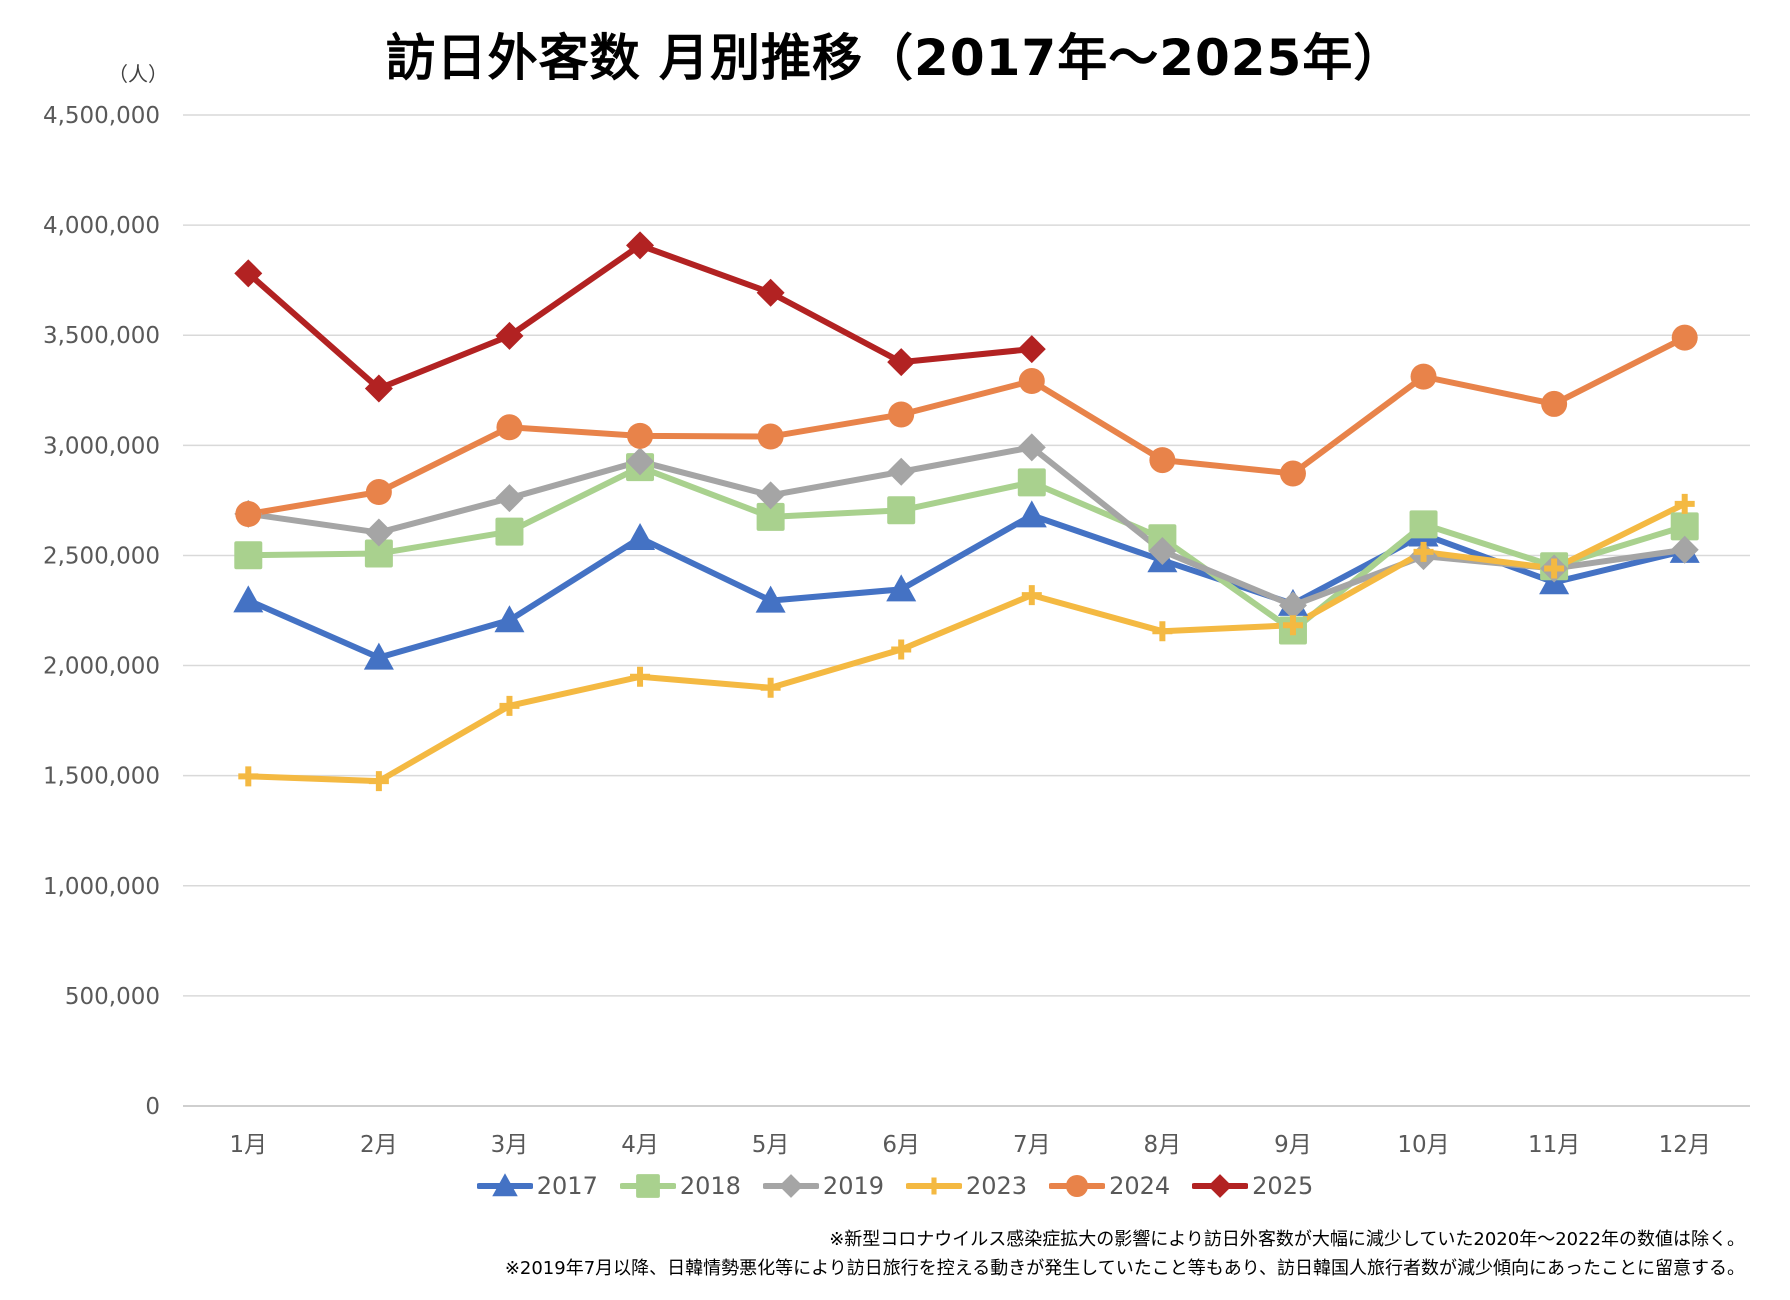 Image resolution: width=1790 pixels, height=1300 pixels. What do you see at coordinates (101, 226) in the screenshot?
I see `y-tick-label: 4,000,000` at bounding box center [101, 226].